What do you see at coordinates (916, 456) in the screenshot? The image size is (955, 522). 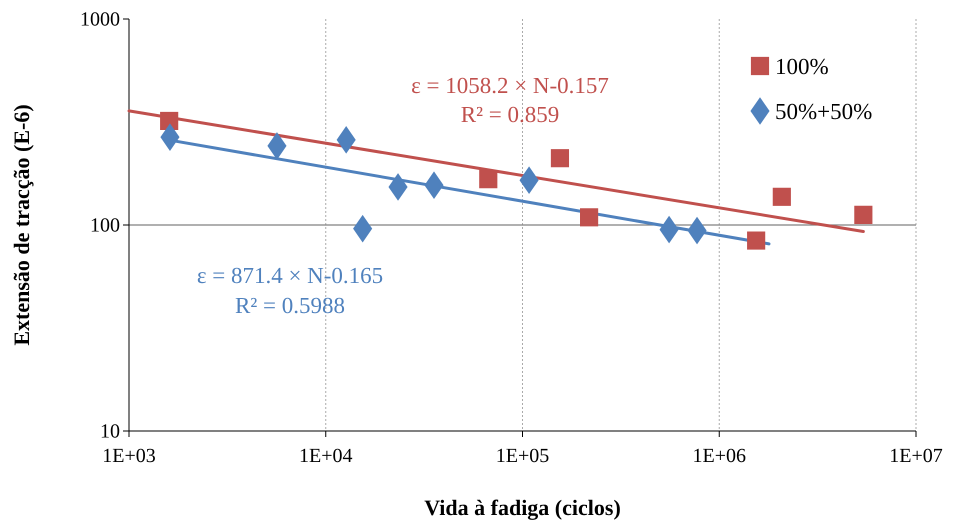 I see `x-tick-label: 1E+07` at bounding box center [916, 456].